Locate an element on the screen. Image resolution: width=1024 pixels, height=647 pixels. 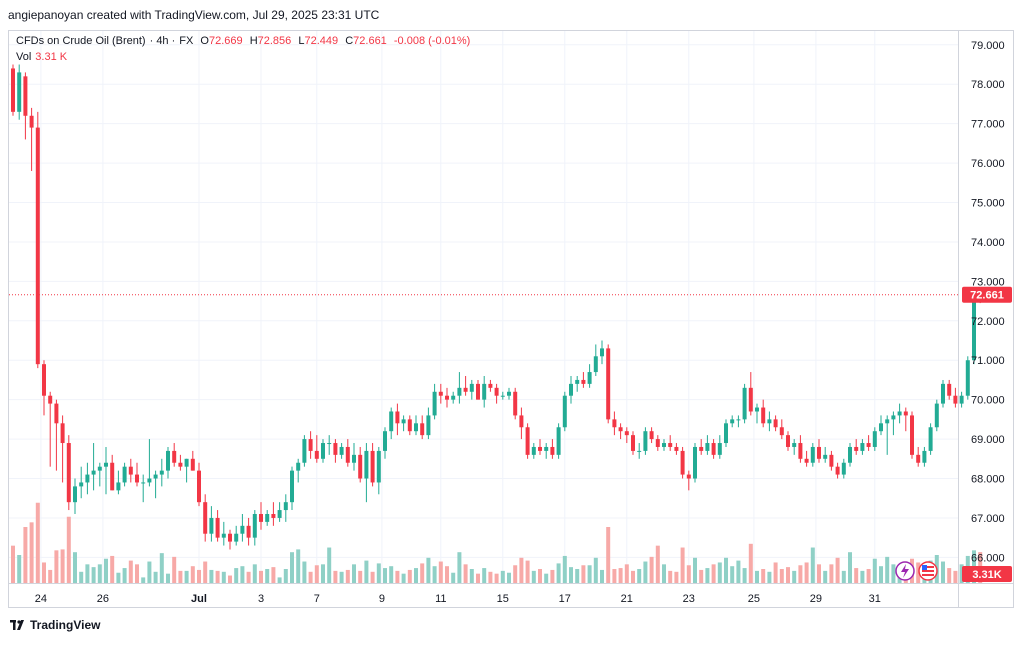
time-tick-label: 25 is located at coordinates (754, 599).